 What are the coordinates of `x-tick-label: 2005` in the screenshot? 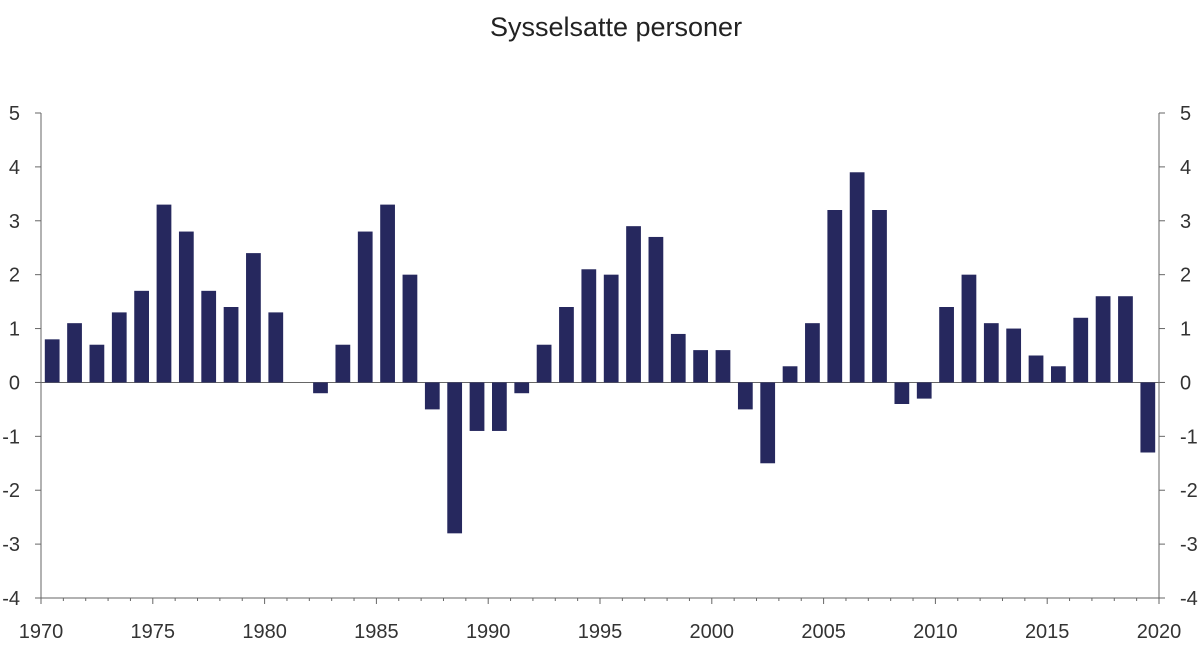 It's located at (823, 632).